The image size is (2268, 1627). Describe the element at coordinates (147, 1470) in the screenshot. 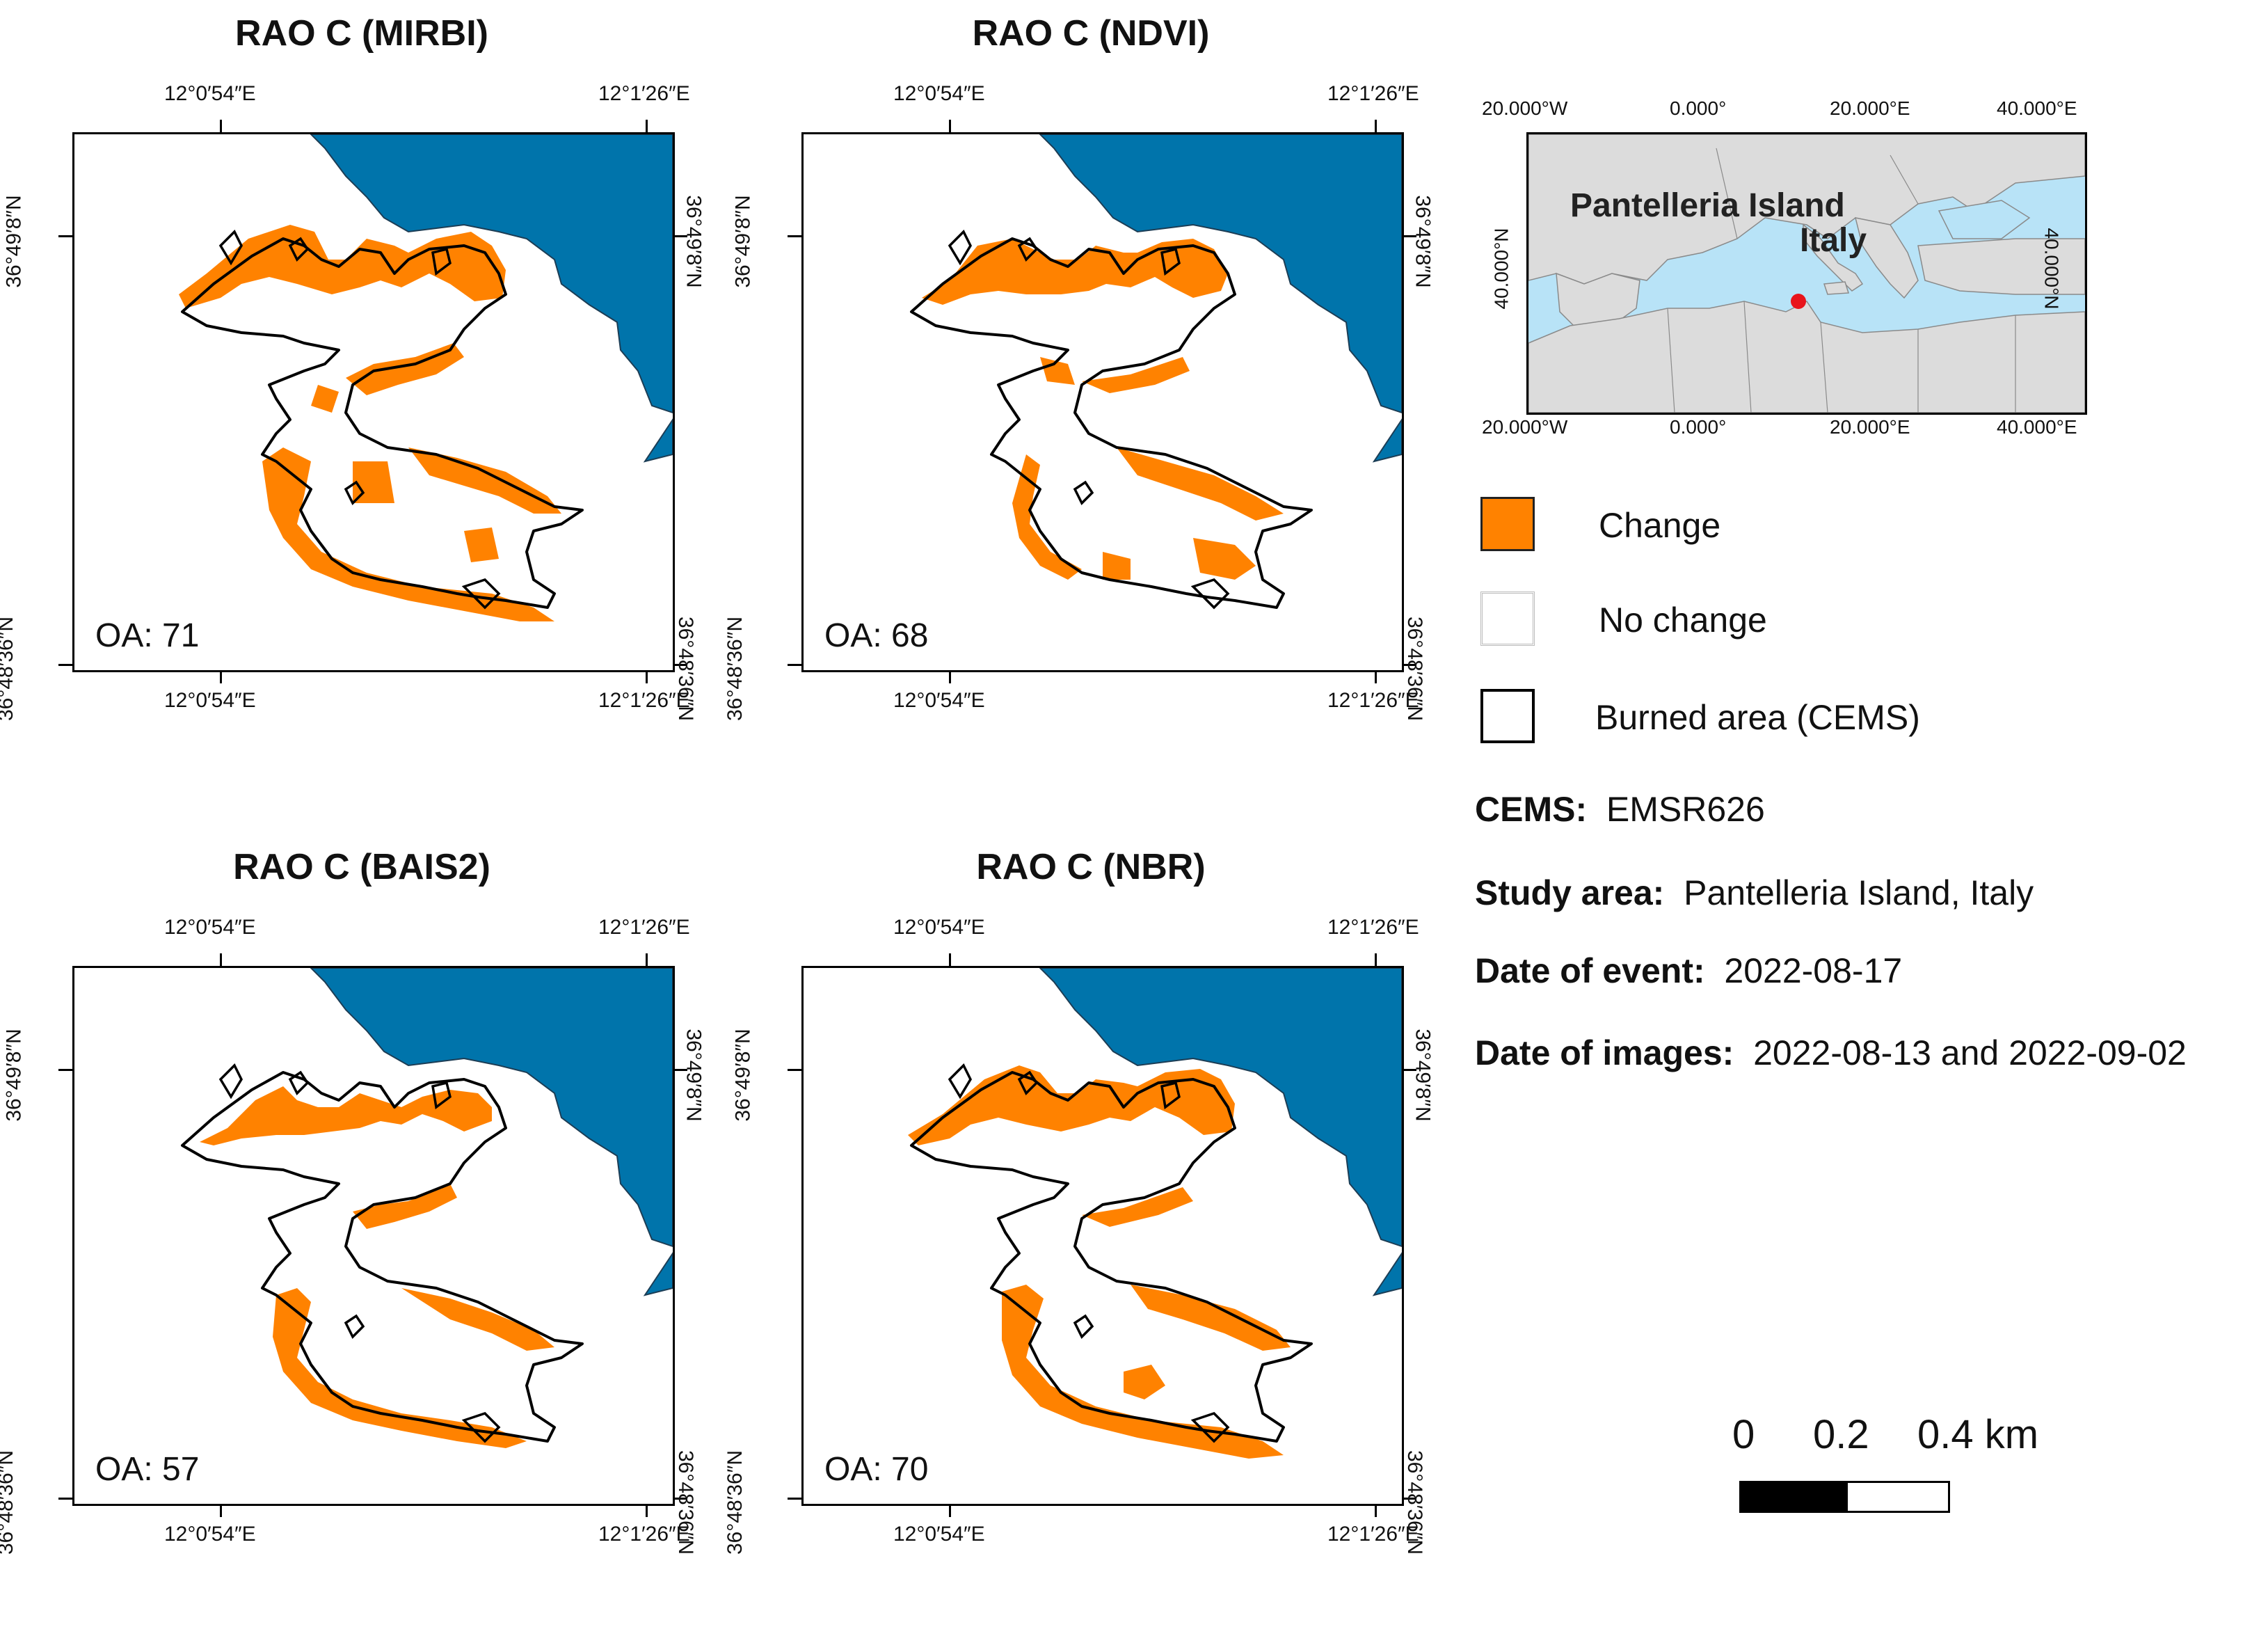

I see `overall-accuracy-label: OA: 57` at that location.